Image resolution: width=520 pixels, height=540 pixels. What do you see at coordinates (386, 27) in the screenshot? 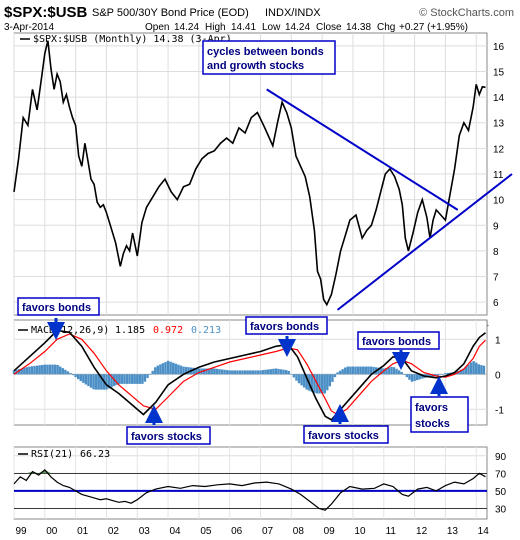
I see `chg-label: Chg` at bounding box center [386, 27].